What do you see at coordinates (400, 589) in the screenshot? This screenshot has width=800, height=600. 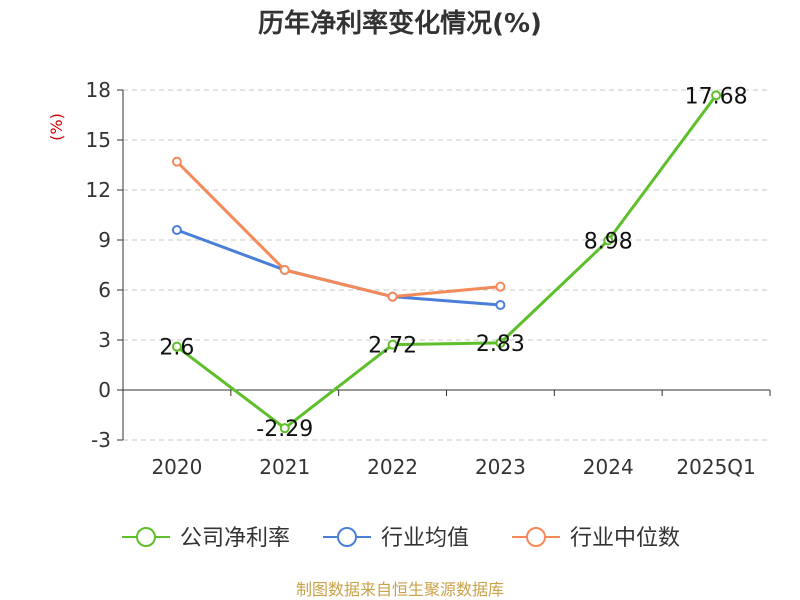 I see `source-note: 制图数据来自恒生聚源数据库` at bounding box center [400, 589].